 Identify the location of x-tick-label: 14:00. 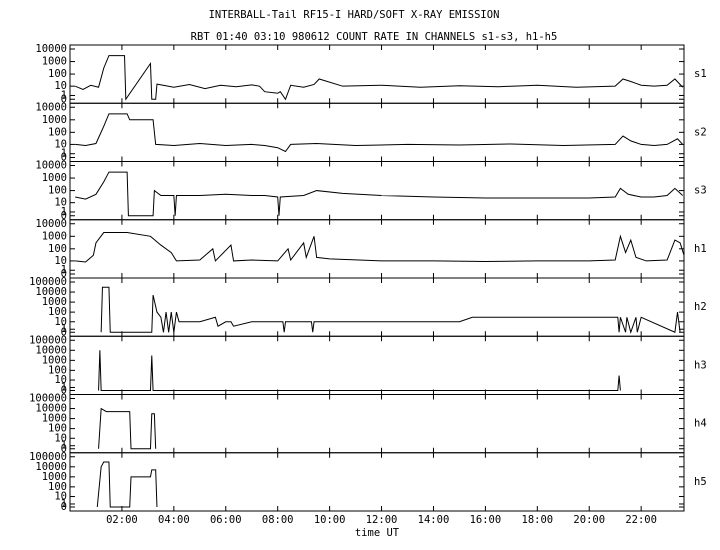
(434, 520).